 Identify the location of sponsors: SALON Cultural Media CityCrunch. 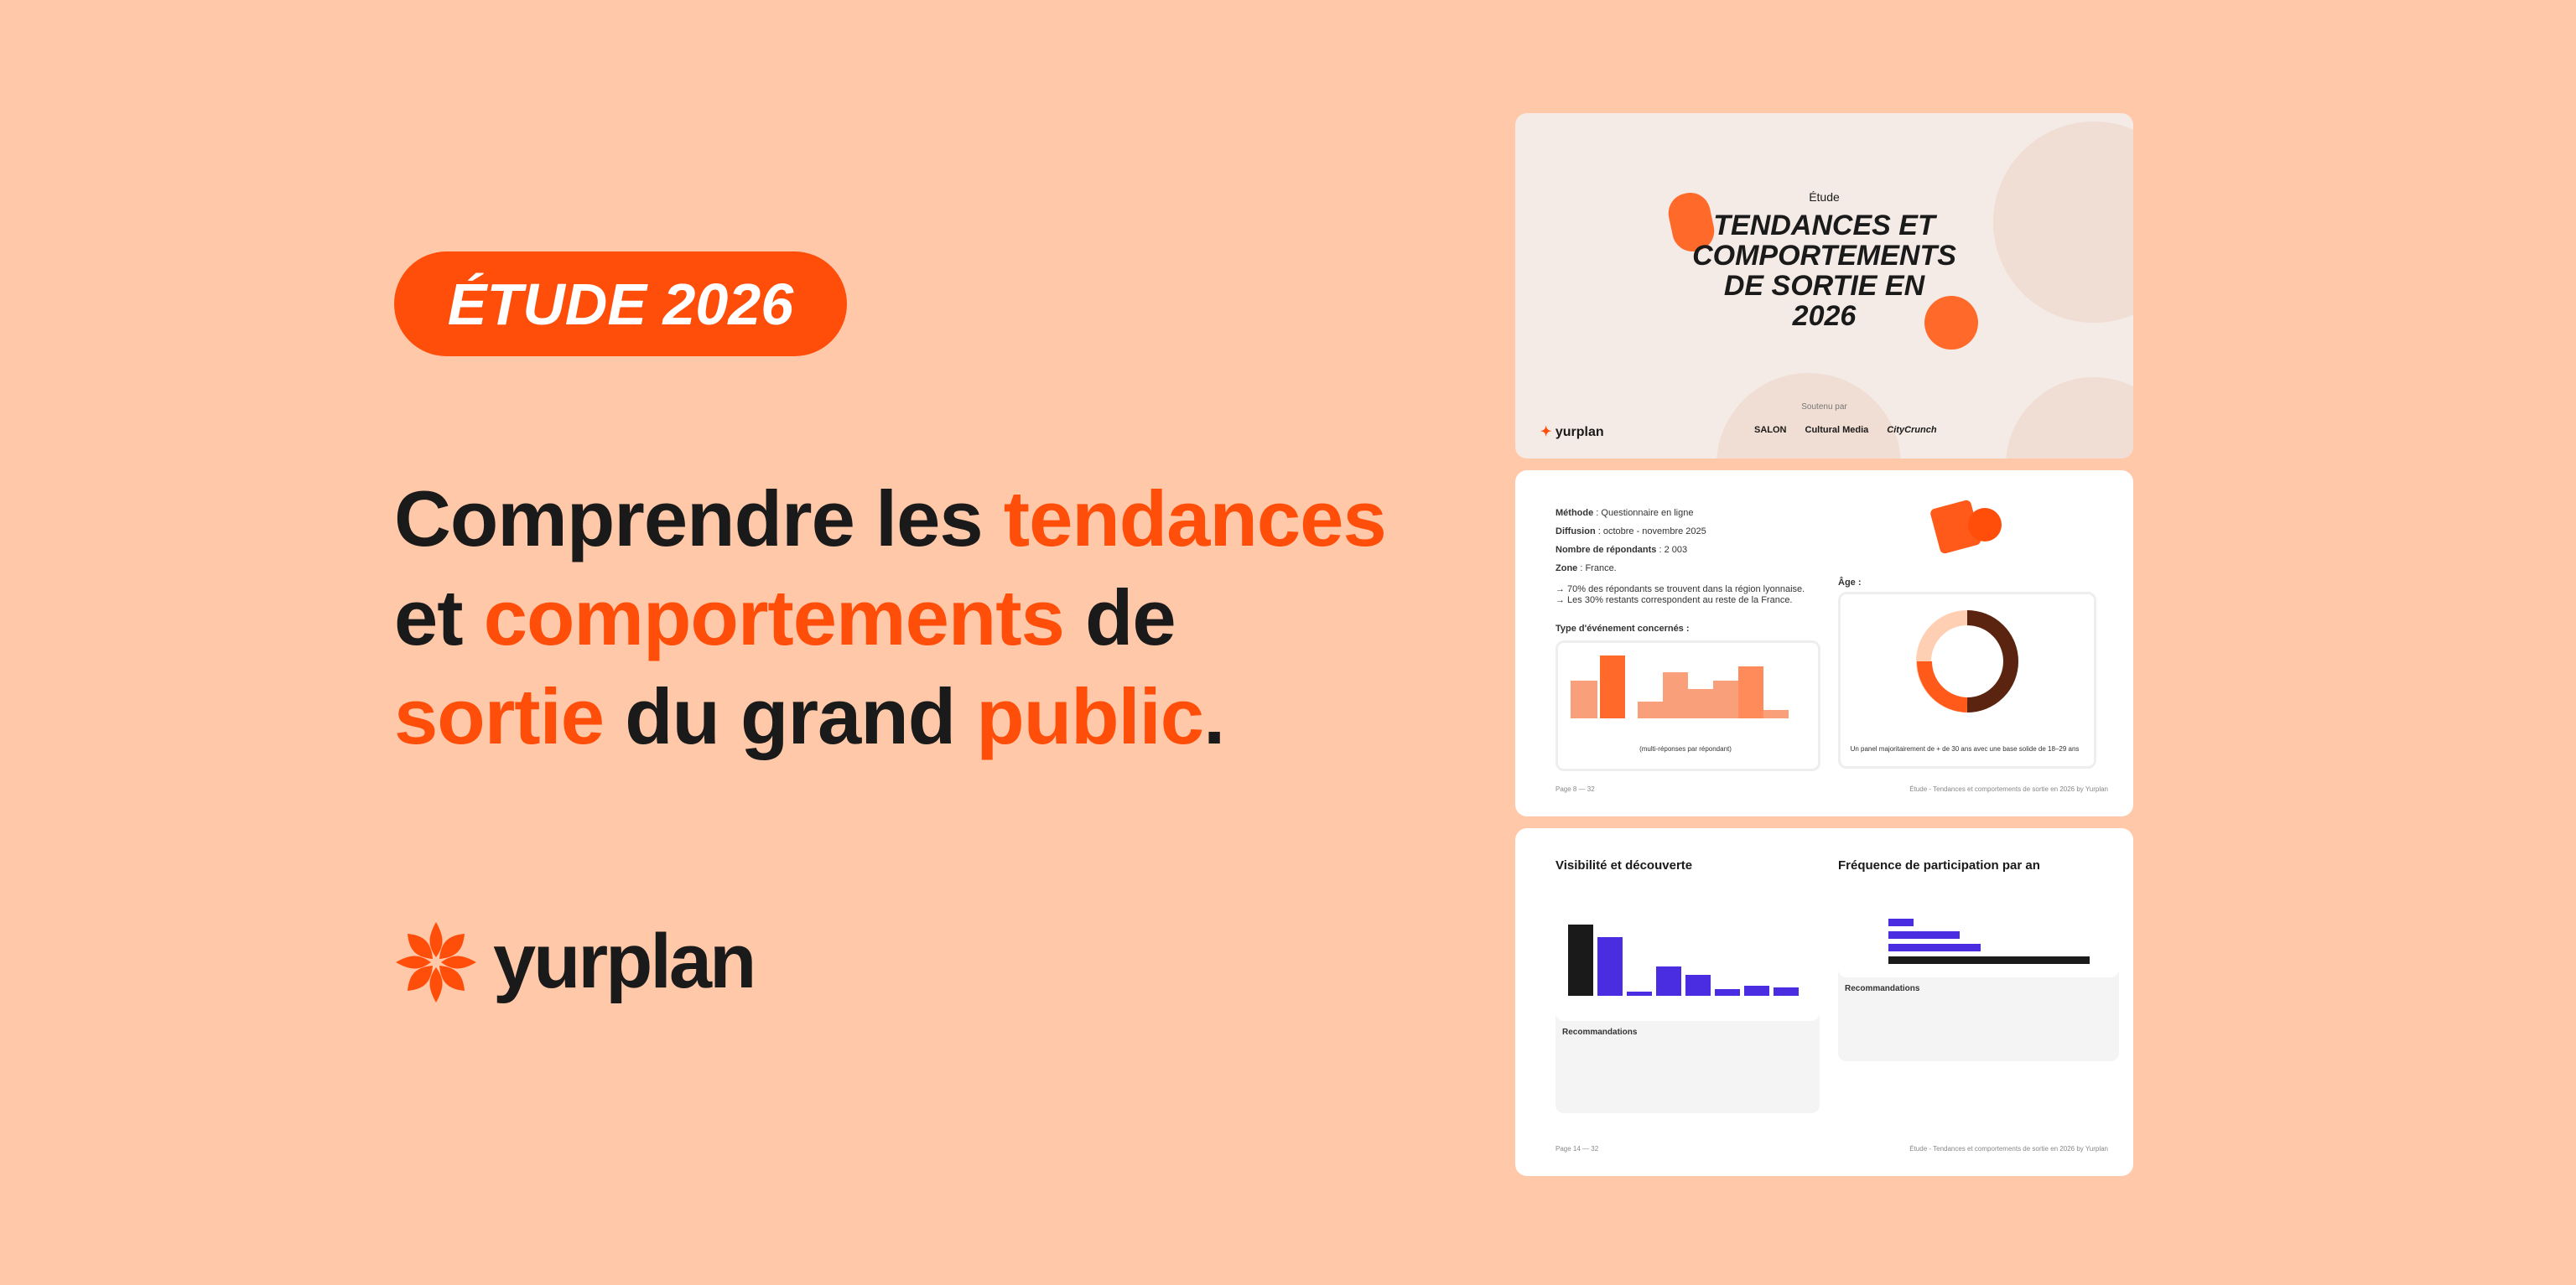
(1845, 430).